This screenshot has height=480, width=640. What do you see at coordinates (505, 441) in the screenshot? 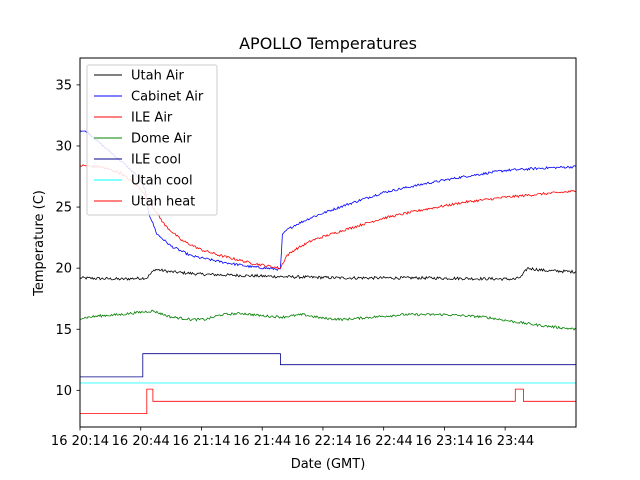
I see `x-tick-label: 16 23:44` at bounding box center [505, 441].